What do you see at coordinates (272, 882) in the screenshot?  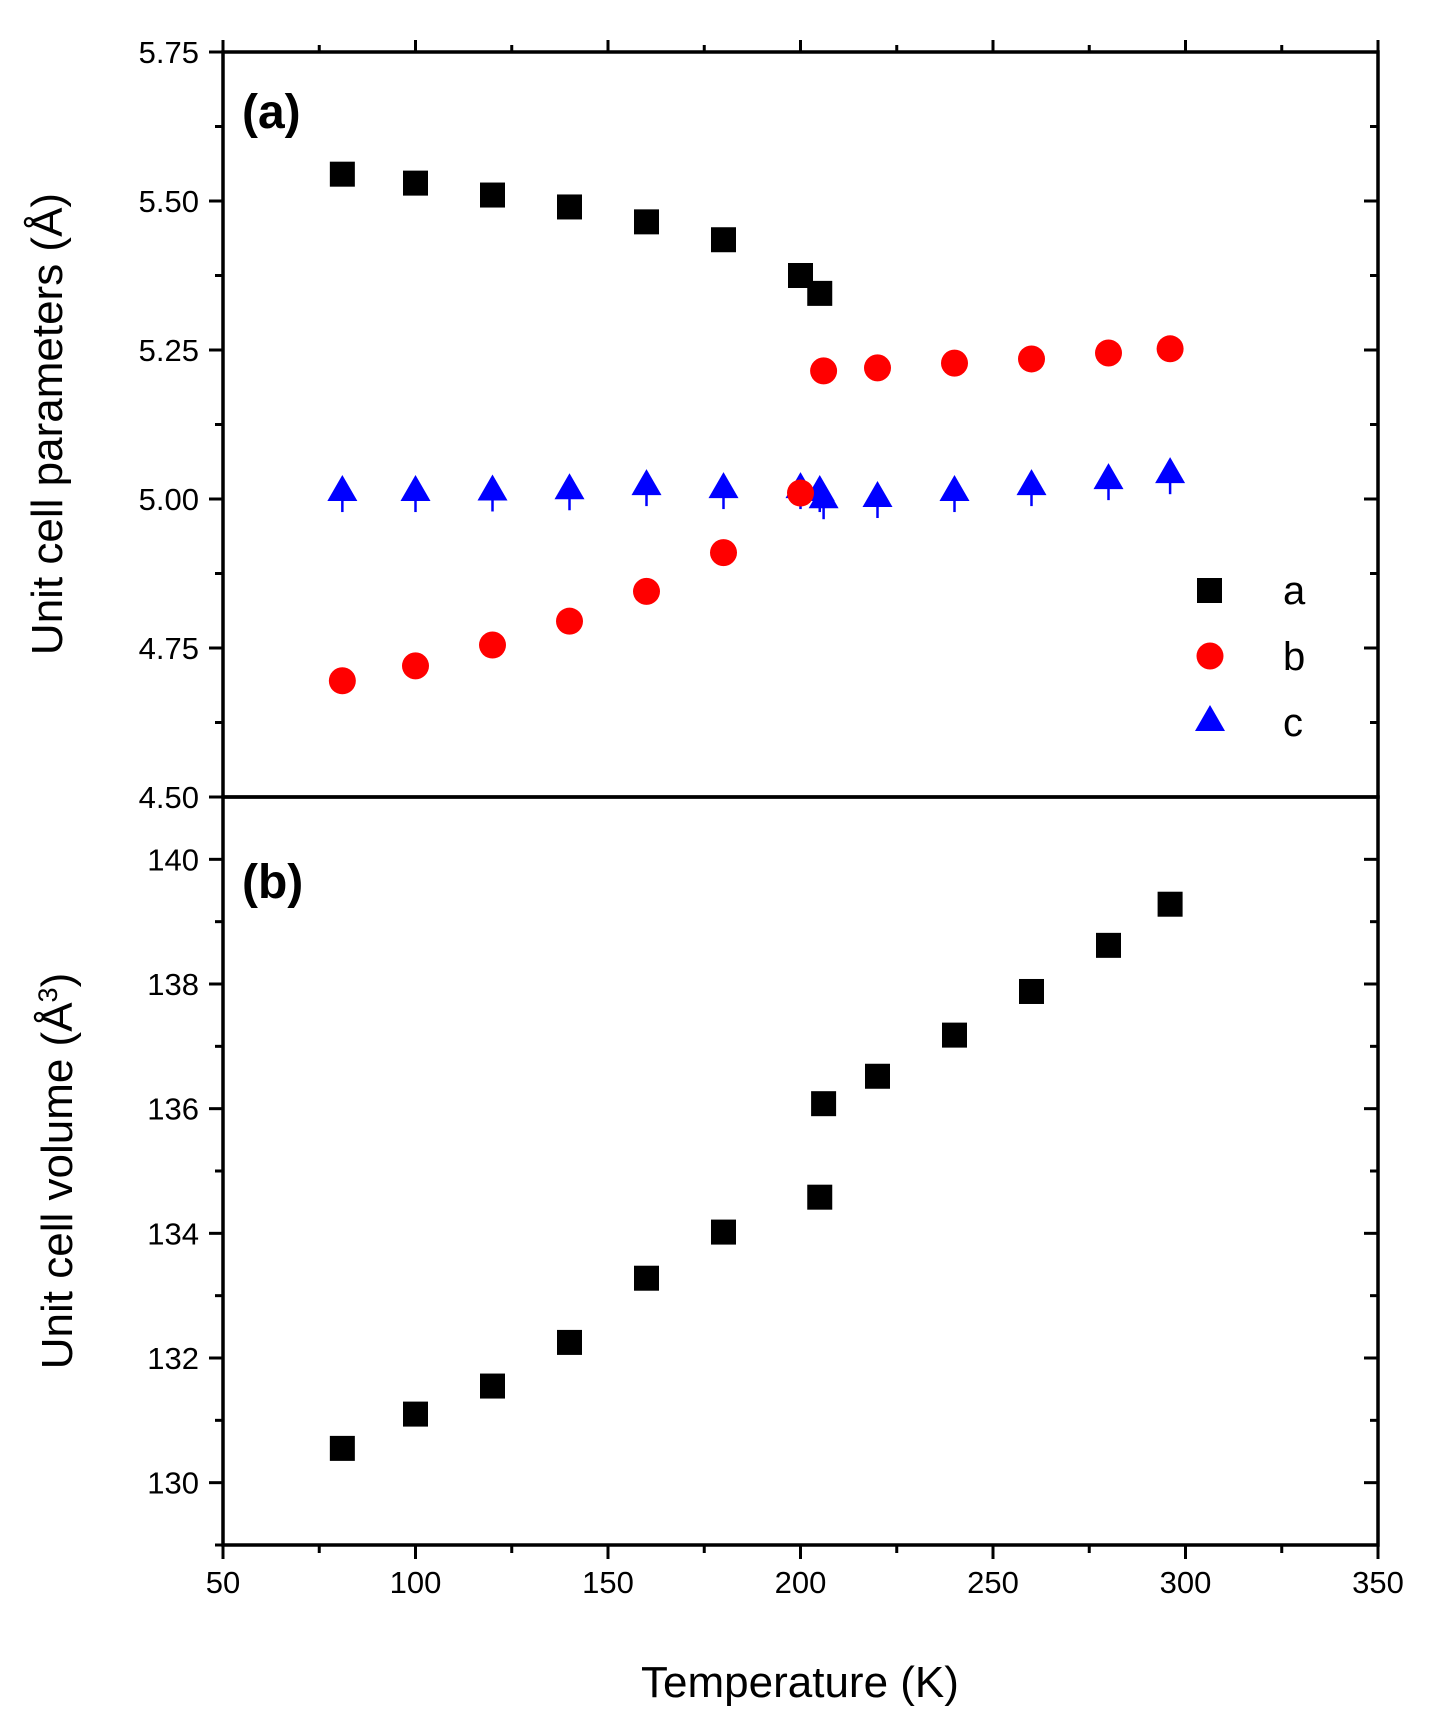 I see `panel-b-label: (b)` at bounding box center [272, 882].